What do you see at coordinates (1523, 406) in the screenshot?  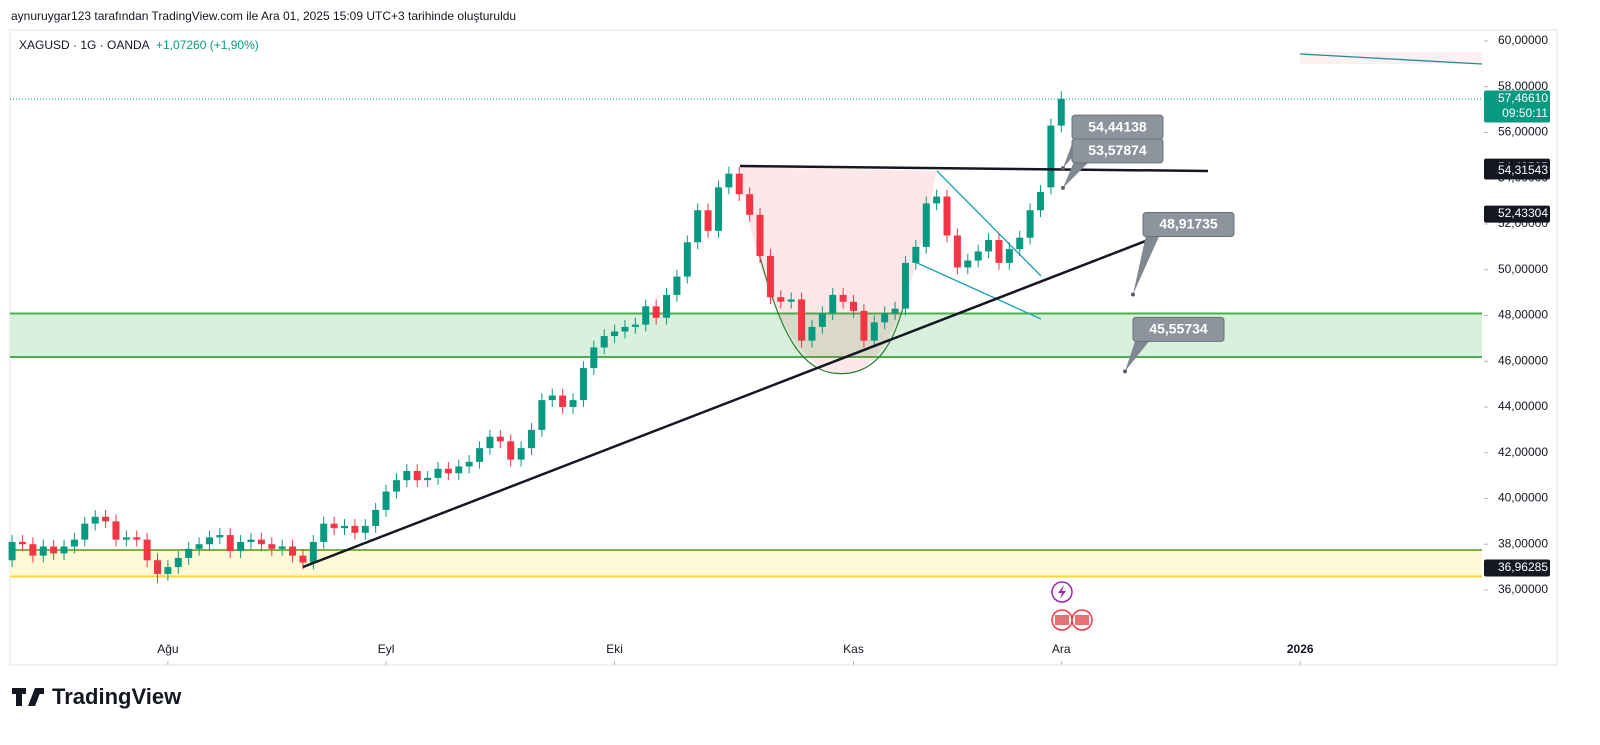 I see `y-tick-label: 44,00000` at bounding box center [1523, 406].